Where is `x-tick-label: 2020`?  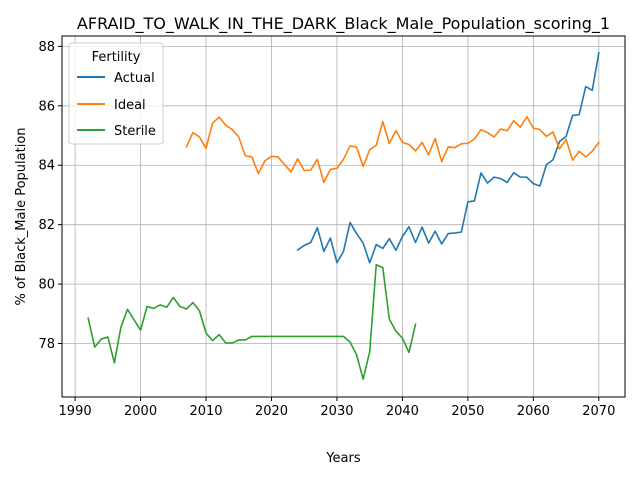 x-tick-label: 2020 is located at coordinates (271, 411).